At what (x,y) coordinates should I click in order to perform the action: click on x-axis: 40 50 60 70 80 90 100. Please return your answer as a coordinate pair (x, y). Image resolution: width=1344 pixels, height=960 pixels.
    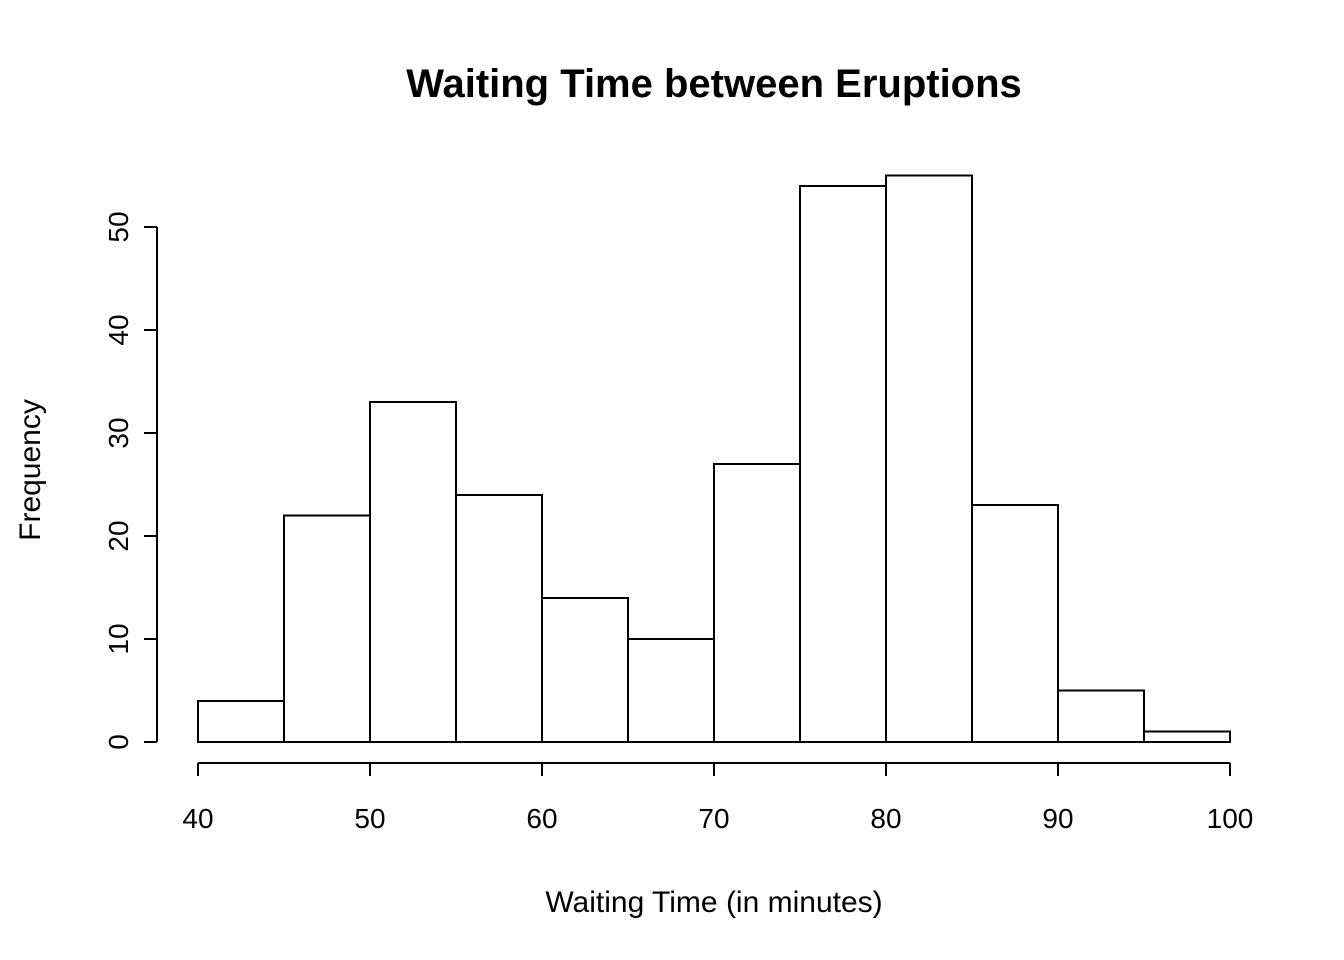
    Looking at the image, I should click on (718, 798).